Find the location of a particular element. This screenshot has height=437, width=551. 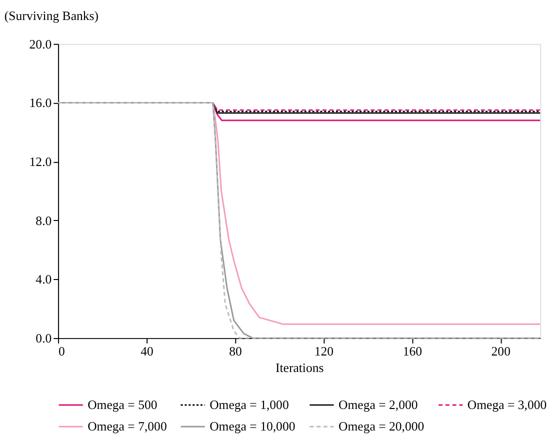

x-axis-title: Iterations is located at coordinates (299, 368).